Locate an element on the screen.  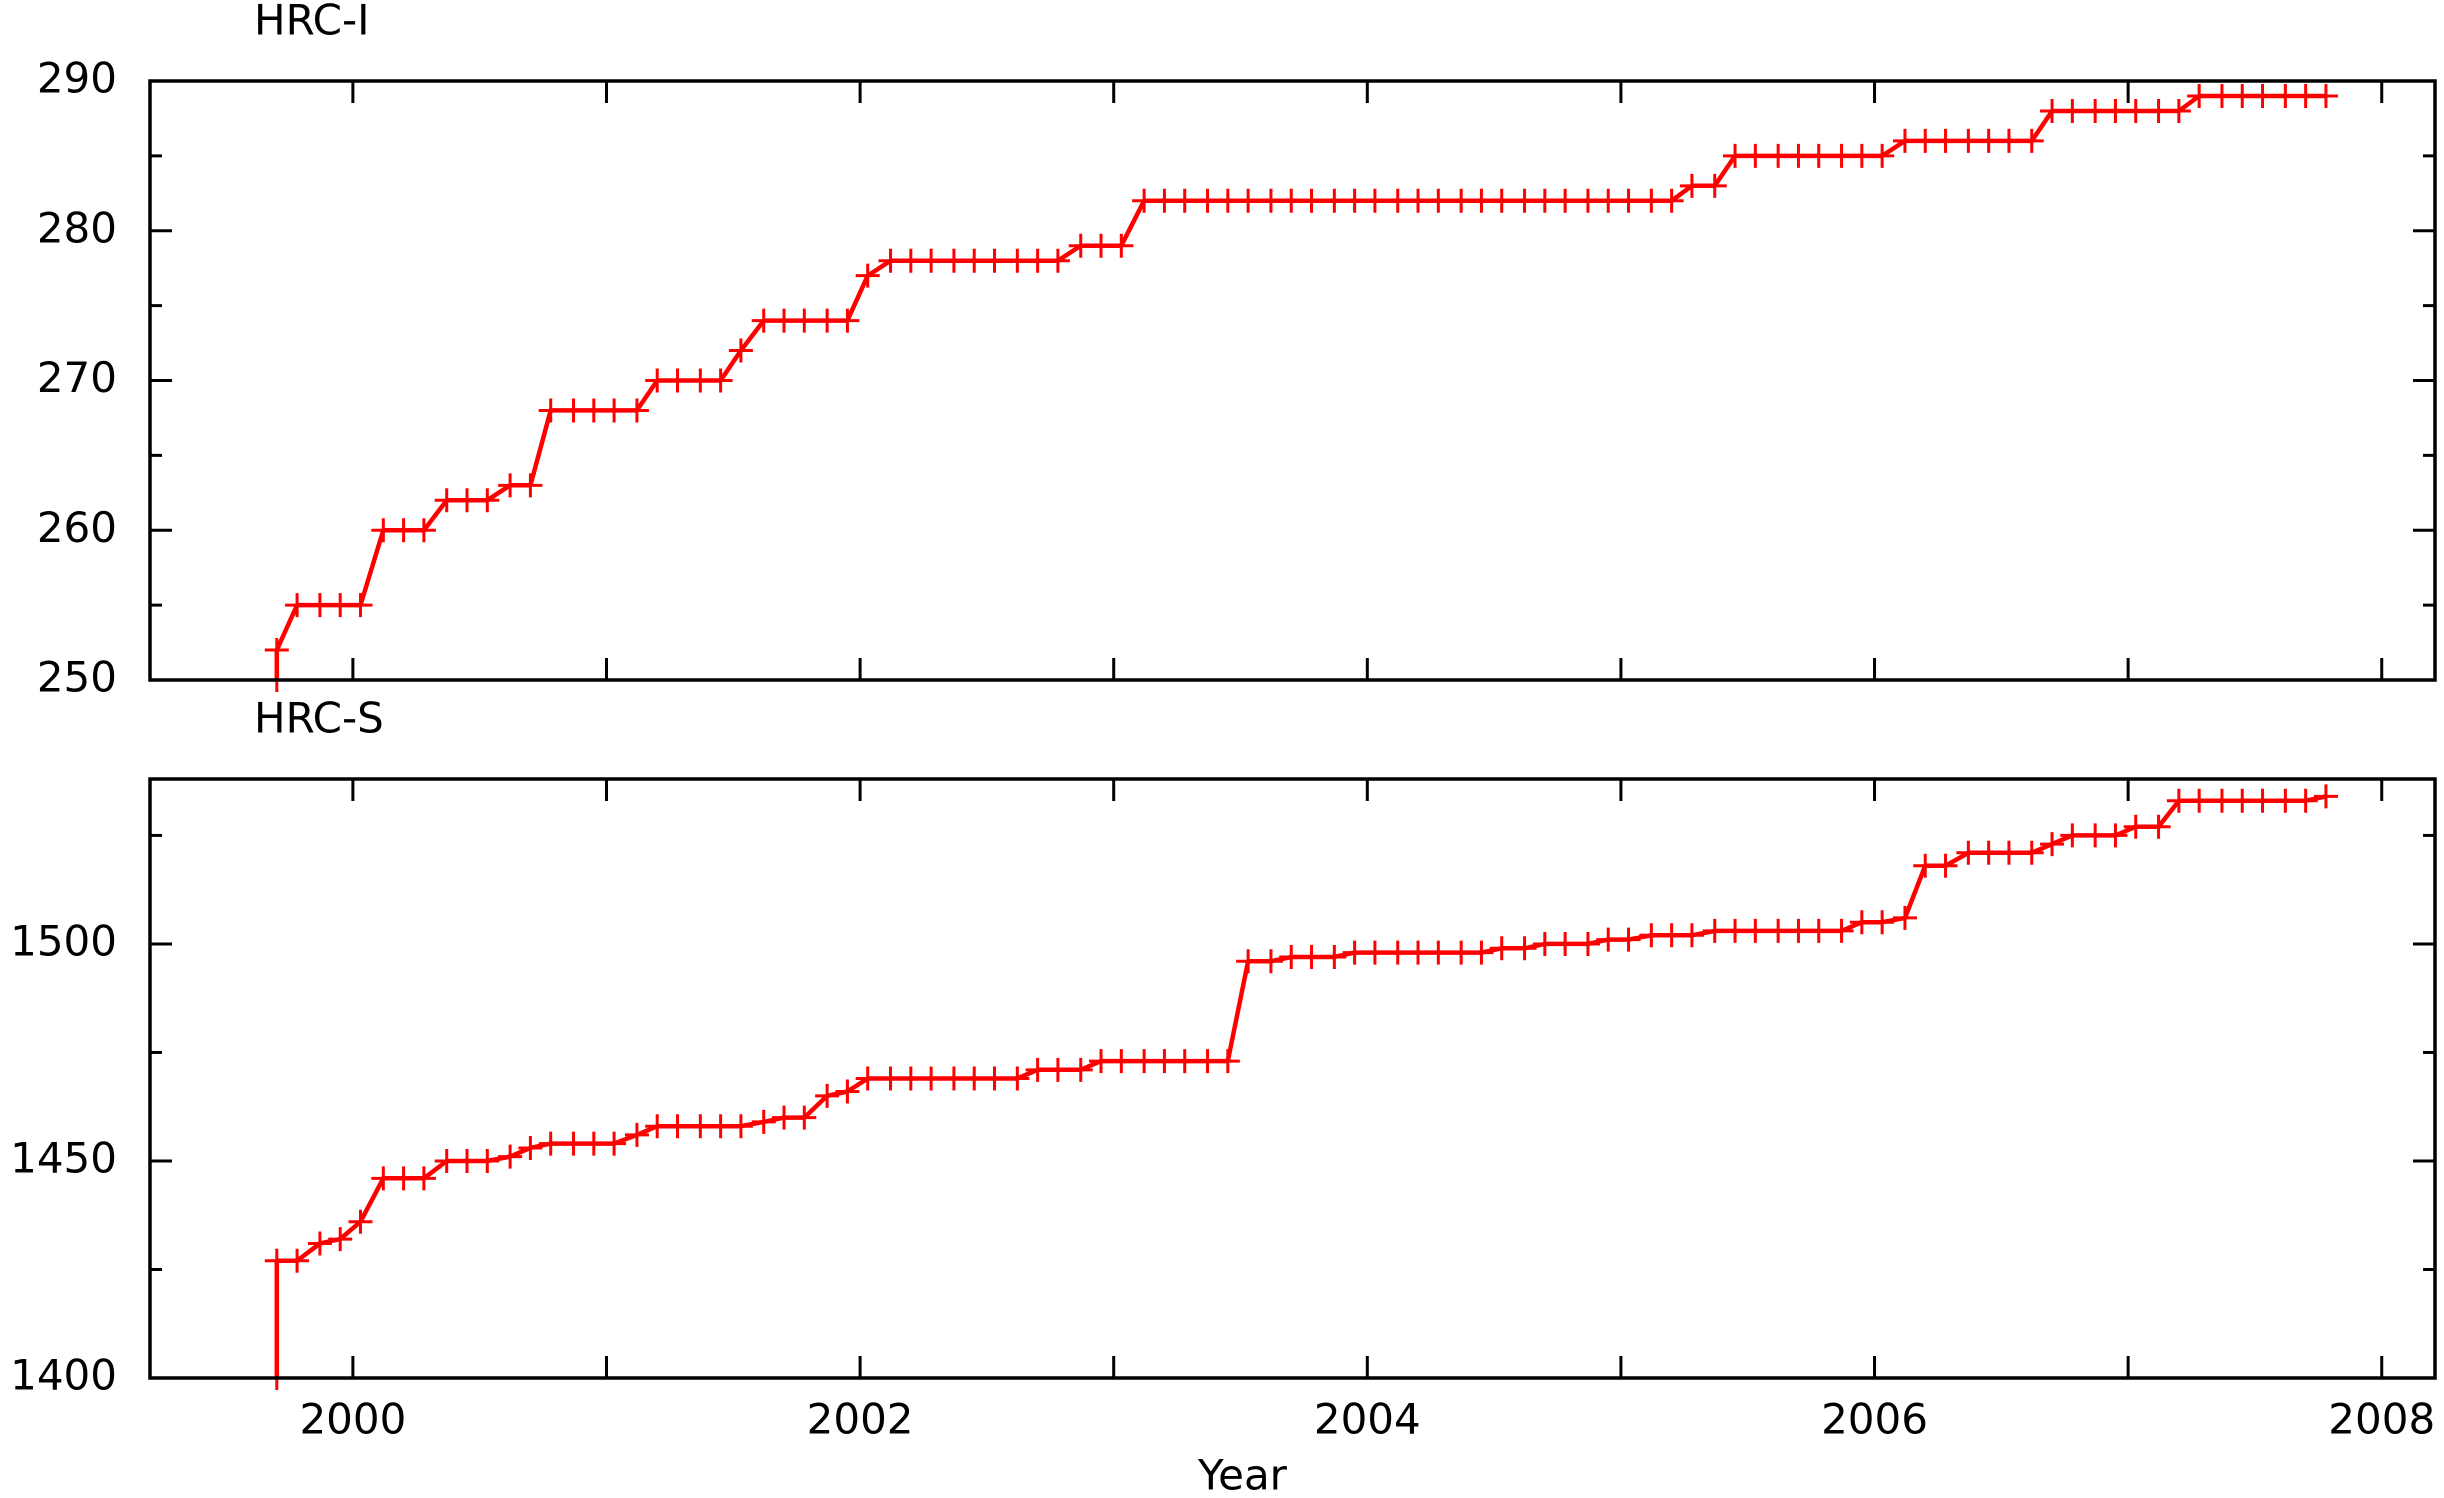
x-tick-label: 2002 is located at coordinates (860, 1419).